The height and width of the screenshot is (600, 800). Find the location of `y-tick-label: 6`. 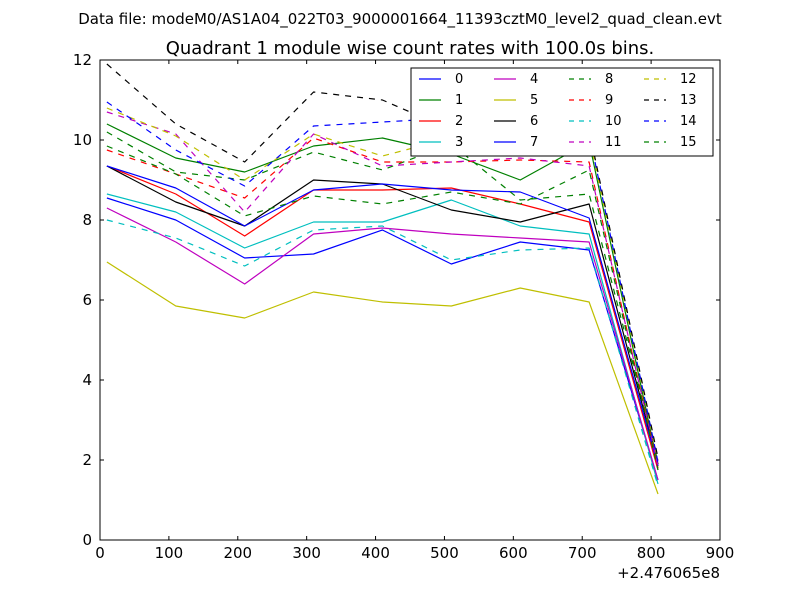

y-tick-label: 6 is located at coordinates (87, 300).